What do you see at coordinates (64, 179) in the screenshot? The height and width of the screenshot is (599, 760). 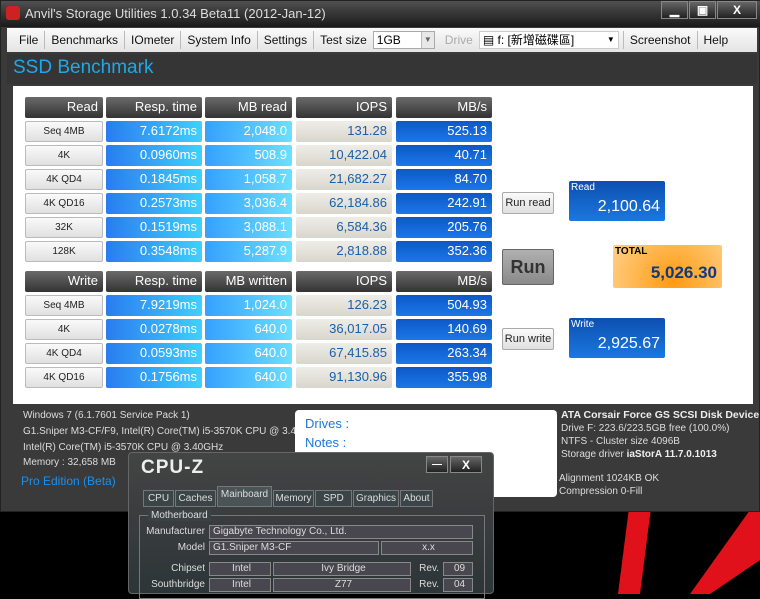 I see `read-row-label: 4K QD4` at bounding box center [64, 179].